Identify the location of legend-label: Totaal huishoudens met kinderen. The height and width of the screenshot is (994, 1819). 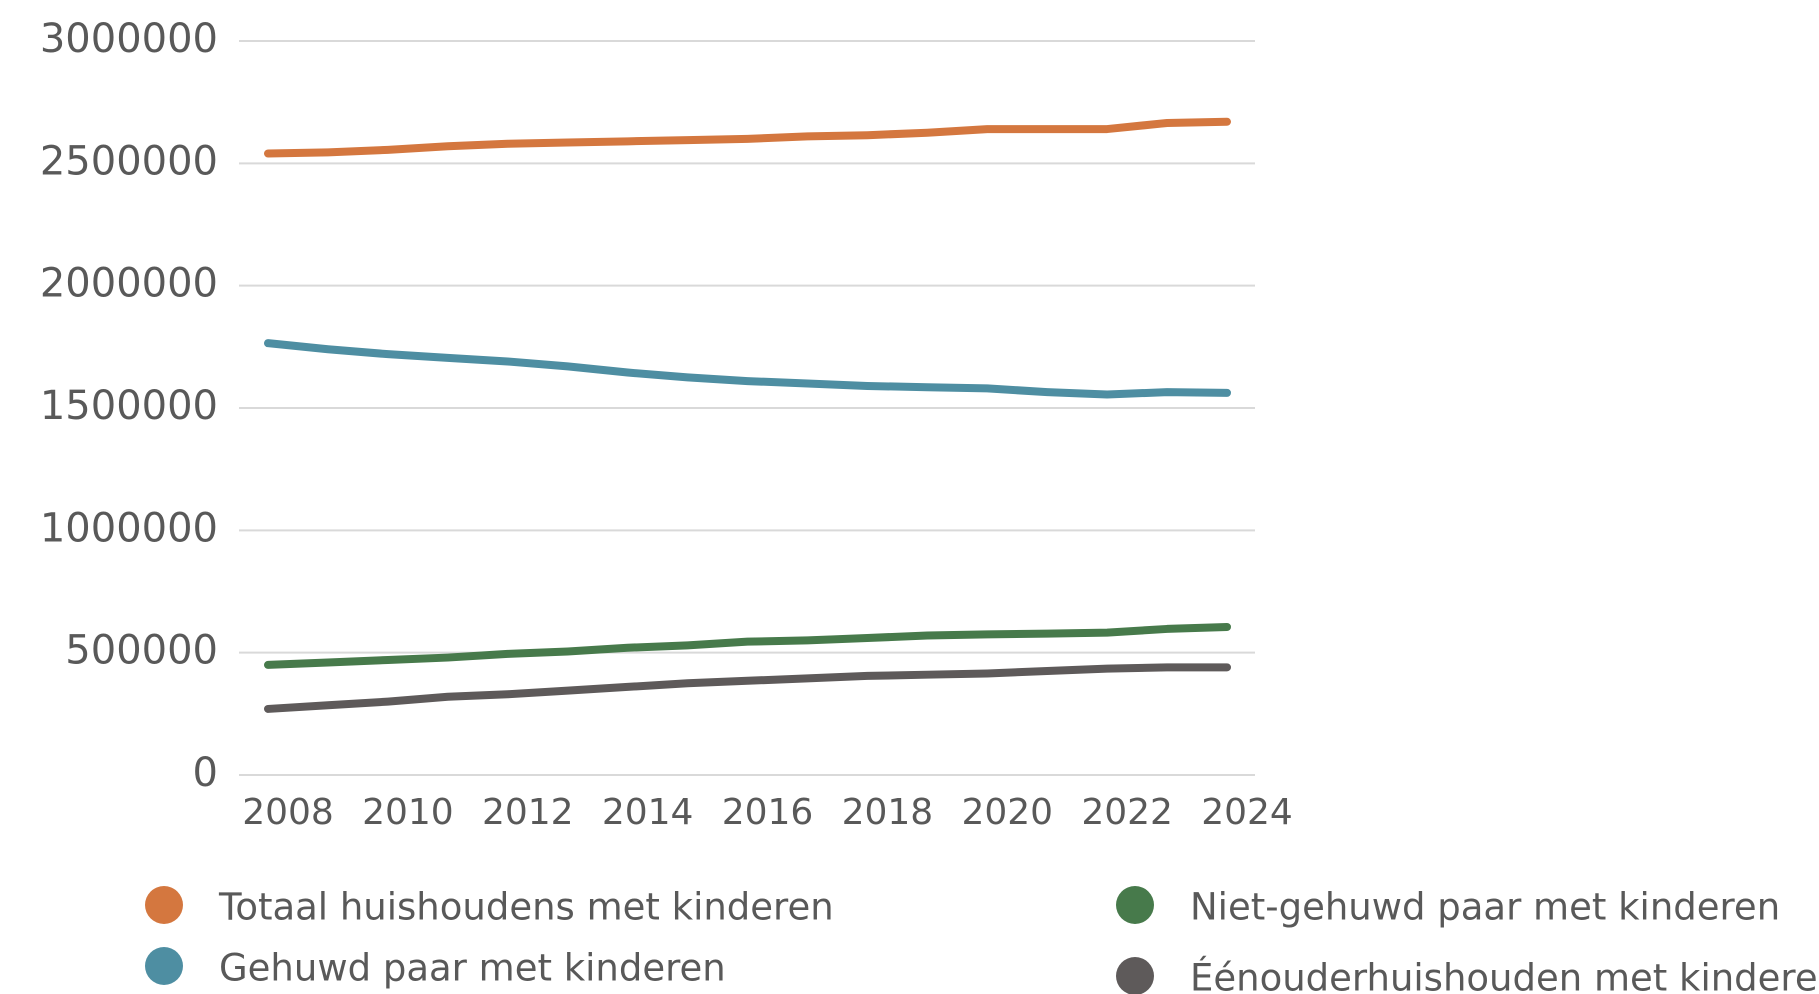
(526, 907).